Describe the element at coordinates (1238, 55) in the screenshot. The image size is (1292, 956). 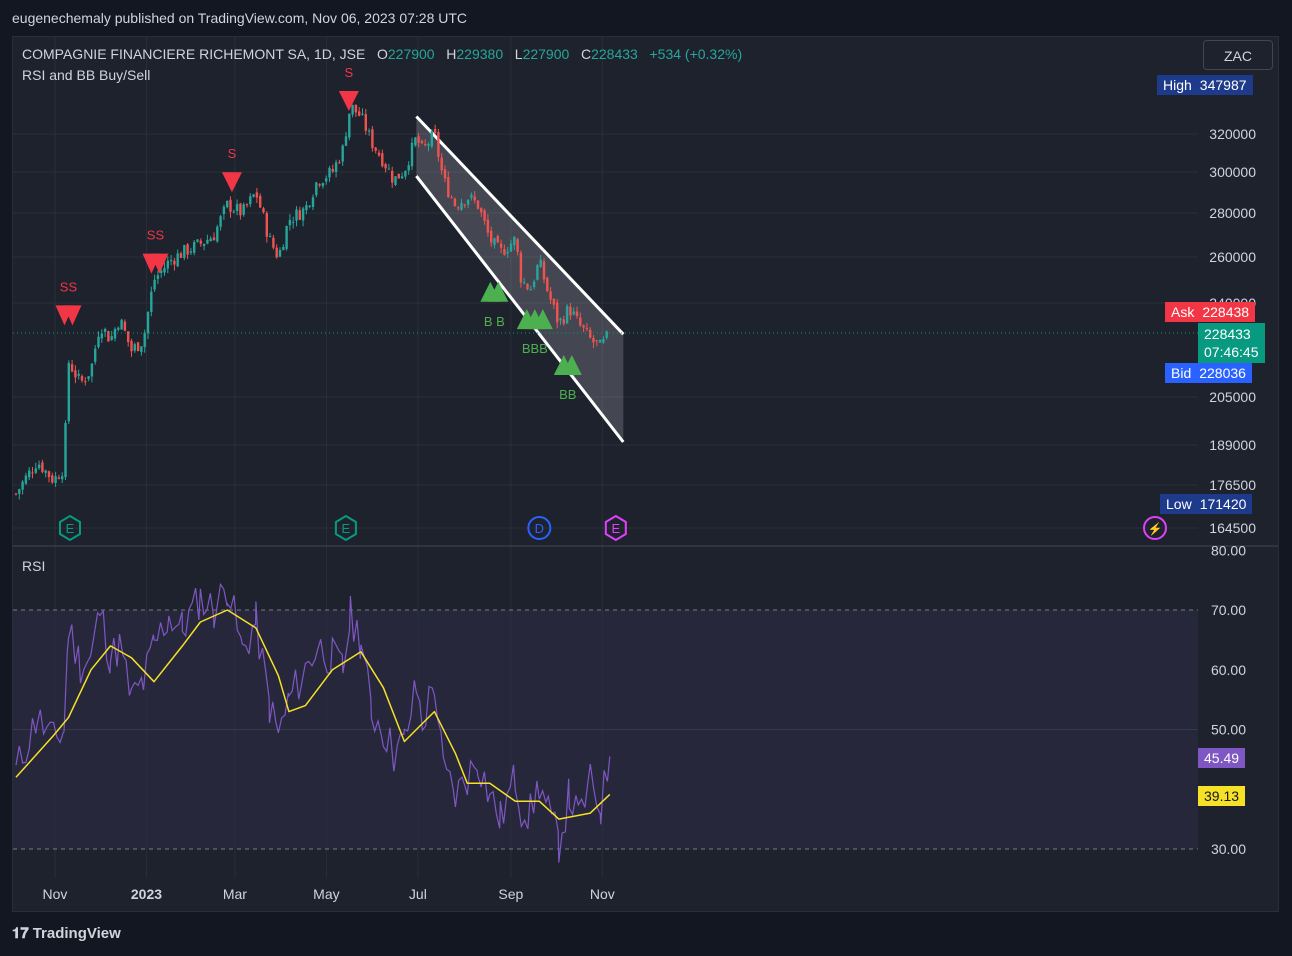
I see `currency-button: ZAC` at that location.